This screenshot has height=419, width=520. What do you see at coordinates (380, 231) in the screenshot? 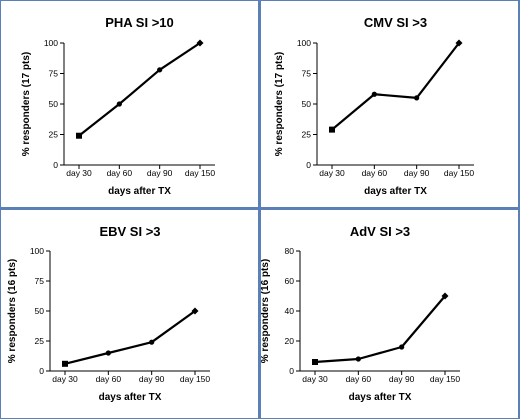
I see `chart-title: AdV SI >3` at bounding box center [380, 231].